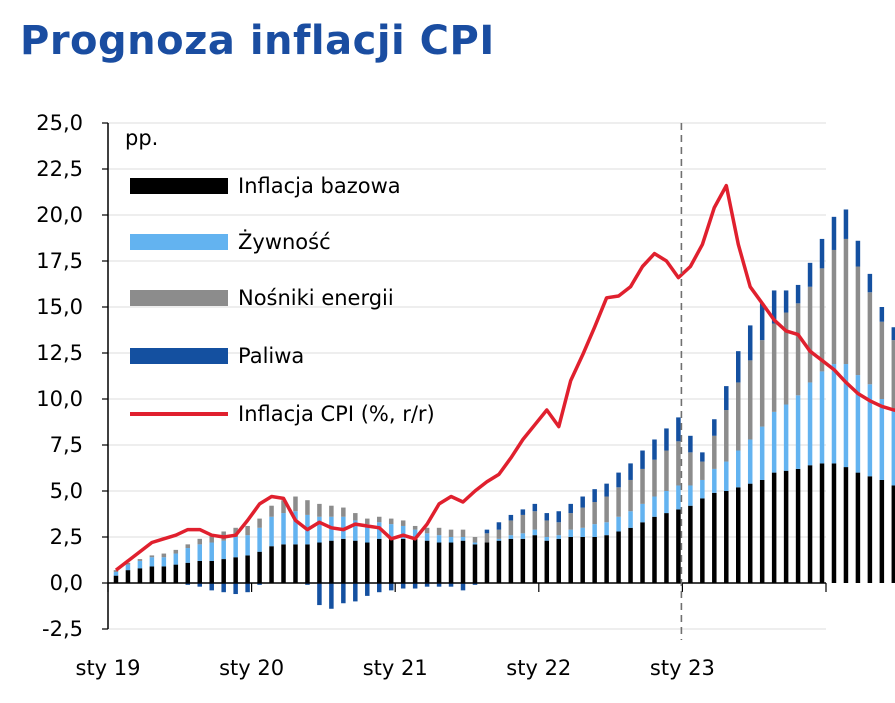 The height and width of the screenshot is (703, 895). What do you see at coordinates (59, 123) in the screenshot?
I see `y-tick-label: 25,0` at bounding box center [59, 123].